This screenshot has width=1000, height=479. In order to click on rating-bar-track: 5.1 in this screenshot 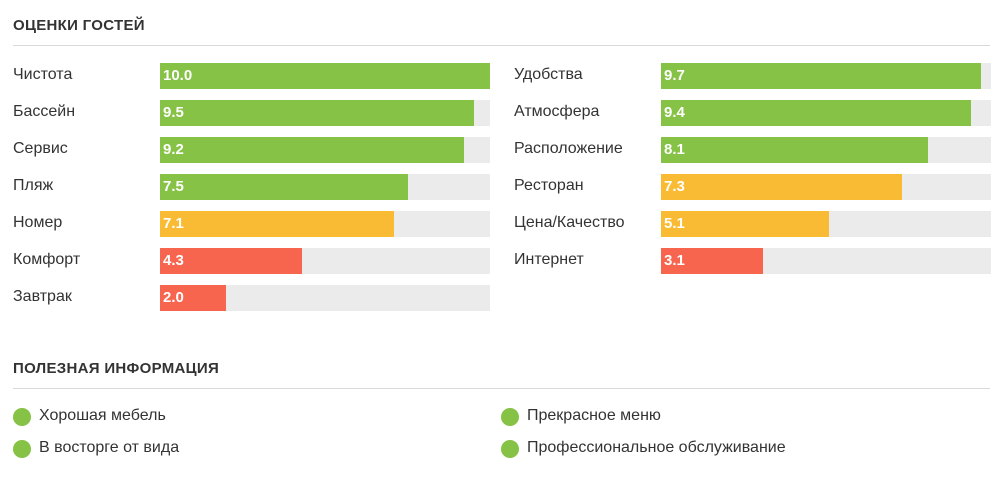, I will do `click(826, 224)`.